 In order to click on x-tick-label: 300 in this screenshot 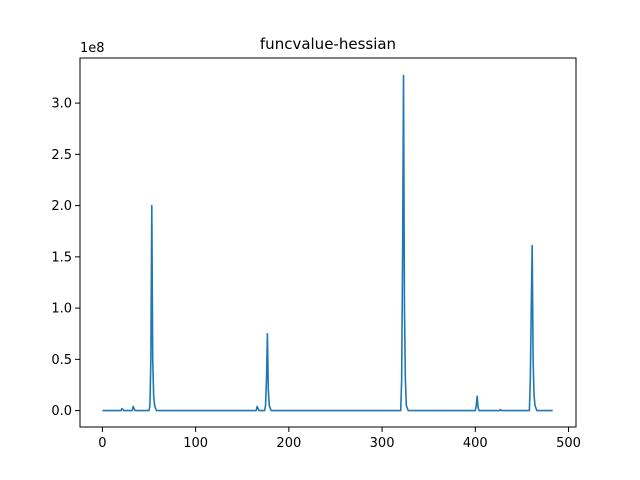, I will do `click(382, 443)`.